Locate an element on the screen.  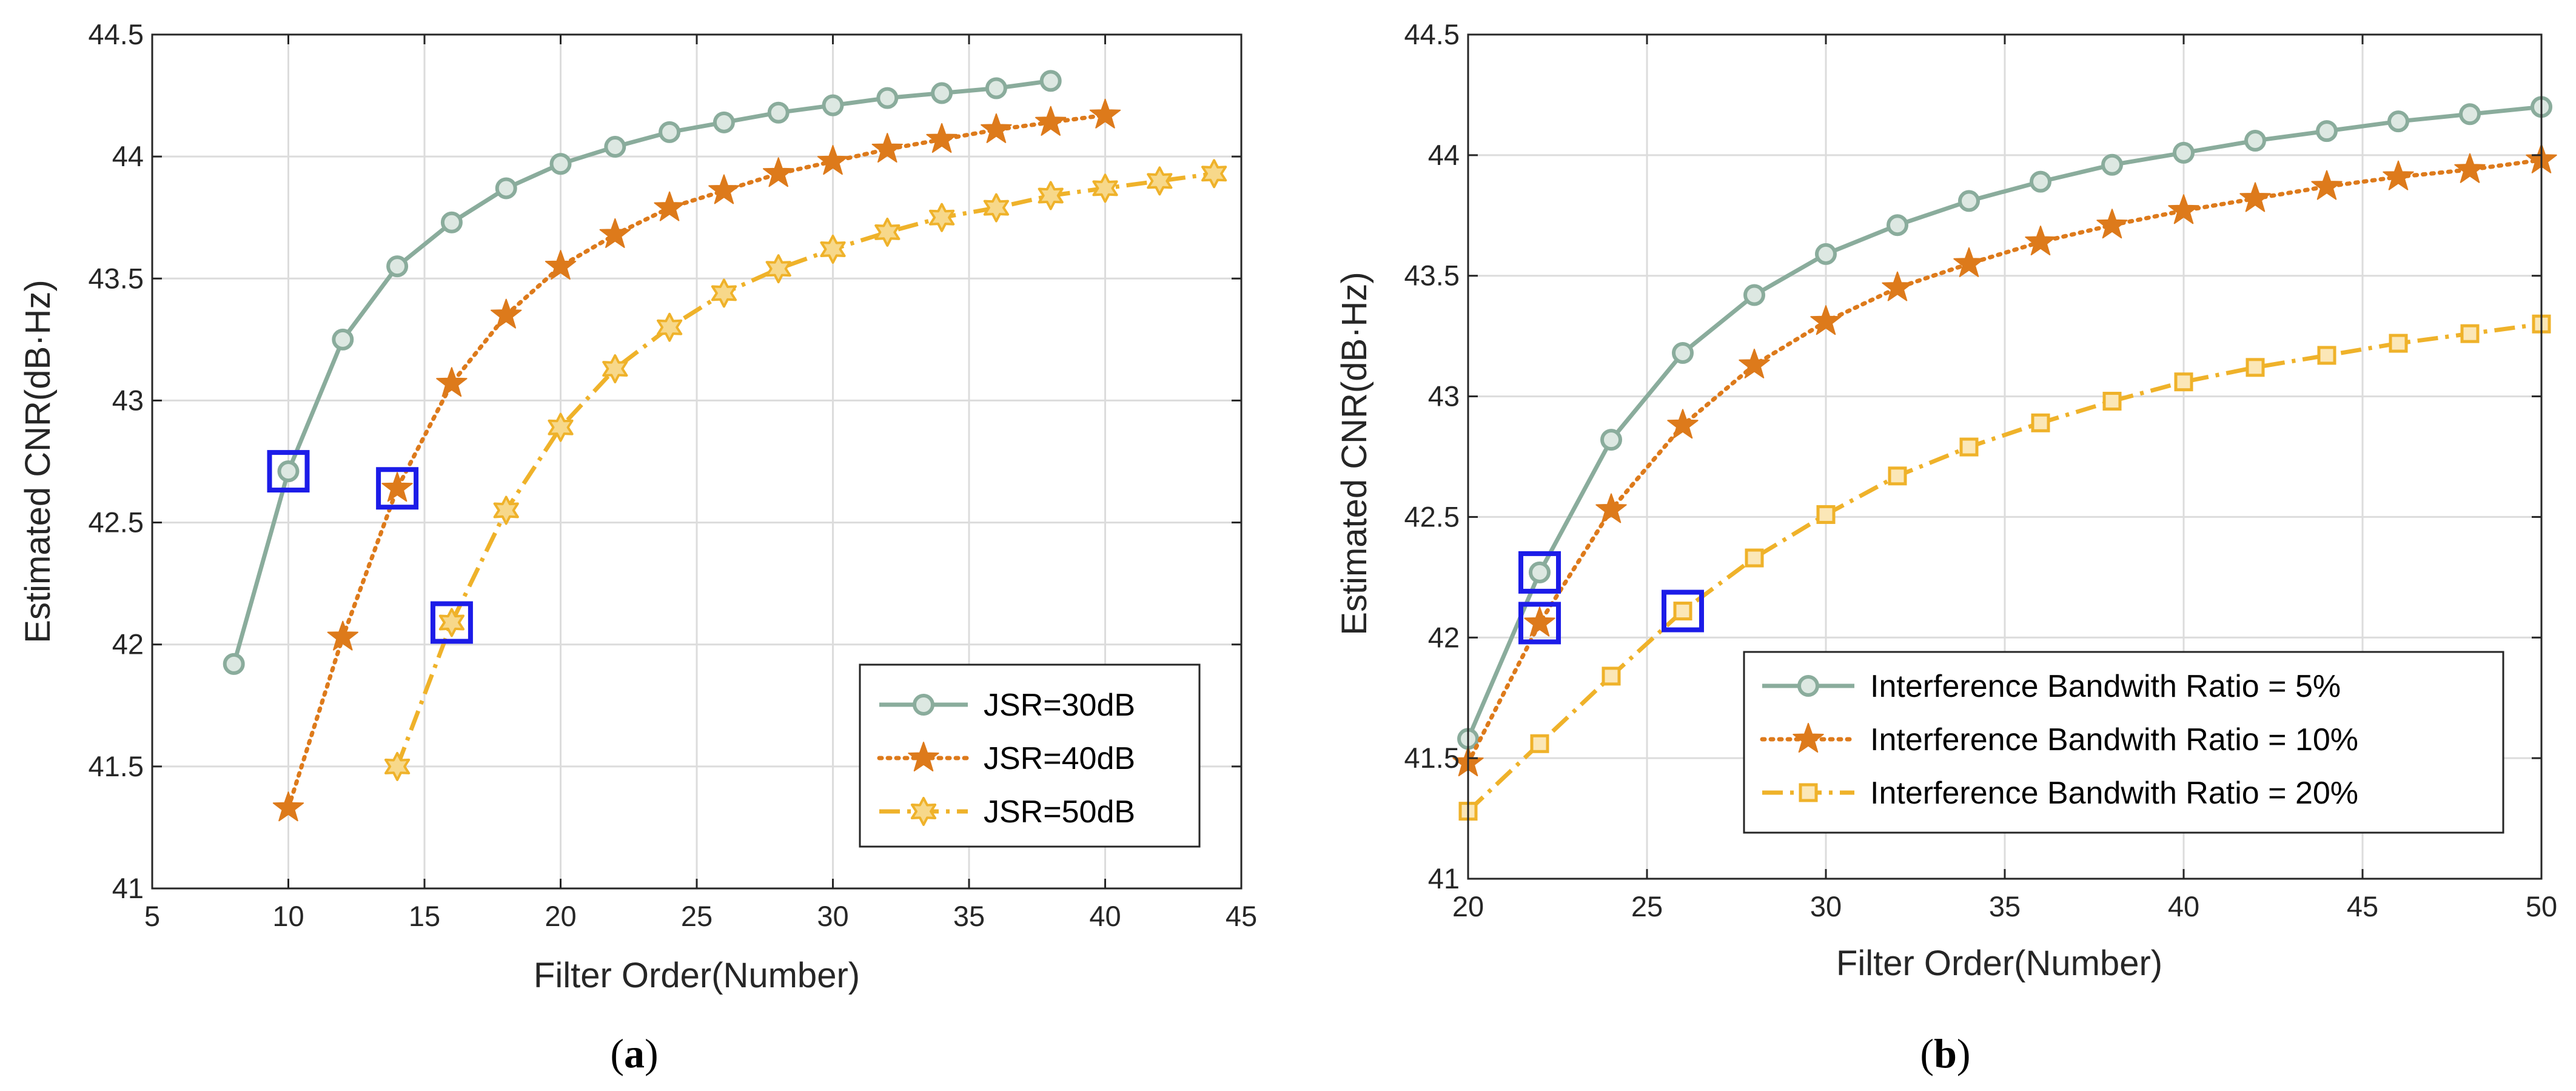
caption-a: (a) is located at coordinates (634, 1053).